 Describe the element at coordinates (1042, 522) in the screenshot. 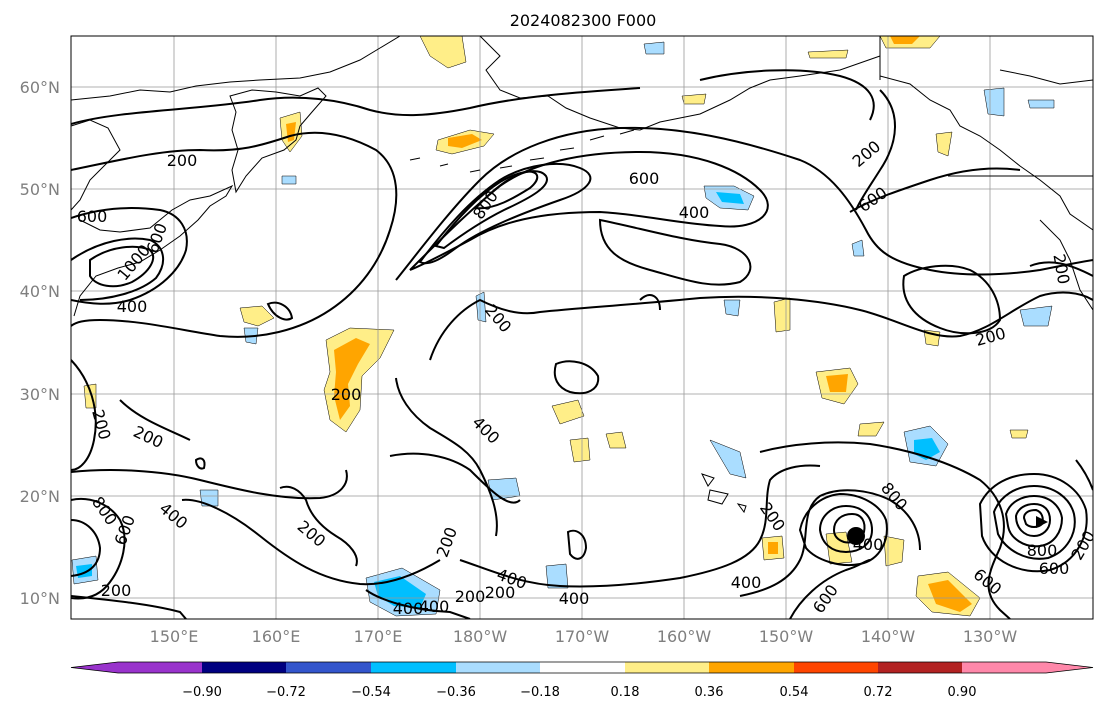

I see `storm-center-marker-small` at that location.